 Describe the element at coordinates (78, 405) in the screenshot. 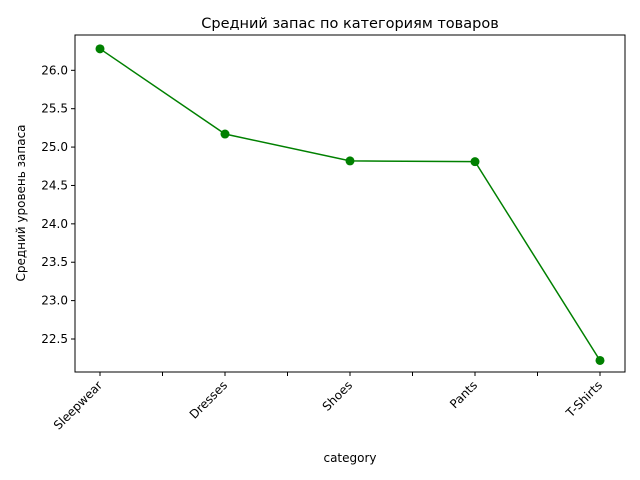

I see `x-tick-label: Sleepwear` at that location.